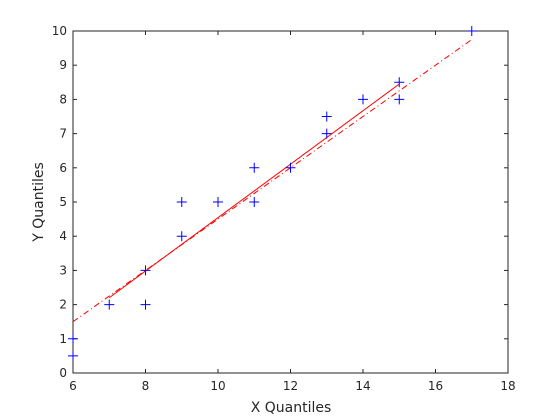 This screenshot has height=420, width=560. Describe the element at coordinates (63, 270) in the screenshot. I see `y-tick-label: 3` at that location.